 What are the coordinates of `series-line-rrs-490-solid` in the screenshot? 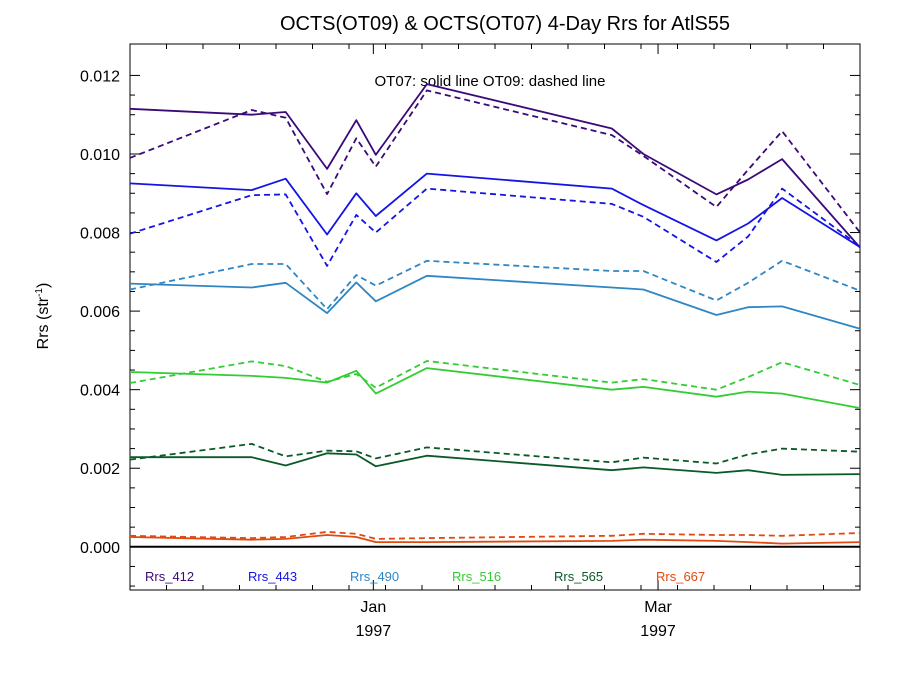 It's located at (495, 302).